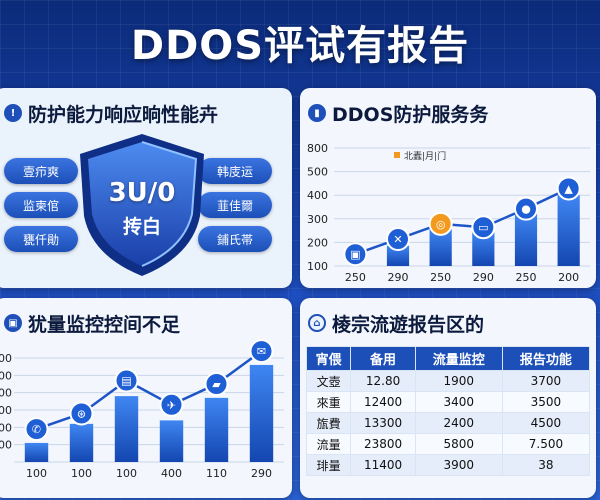  Describe the element at coordinates (104, 324) in the screenshot. I see `traffic-panel-title-text: 犹量监控控间不足` at that location.